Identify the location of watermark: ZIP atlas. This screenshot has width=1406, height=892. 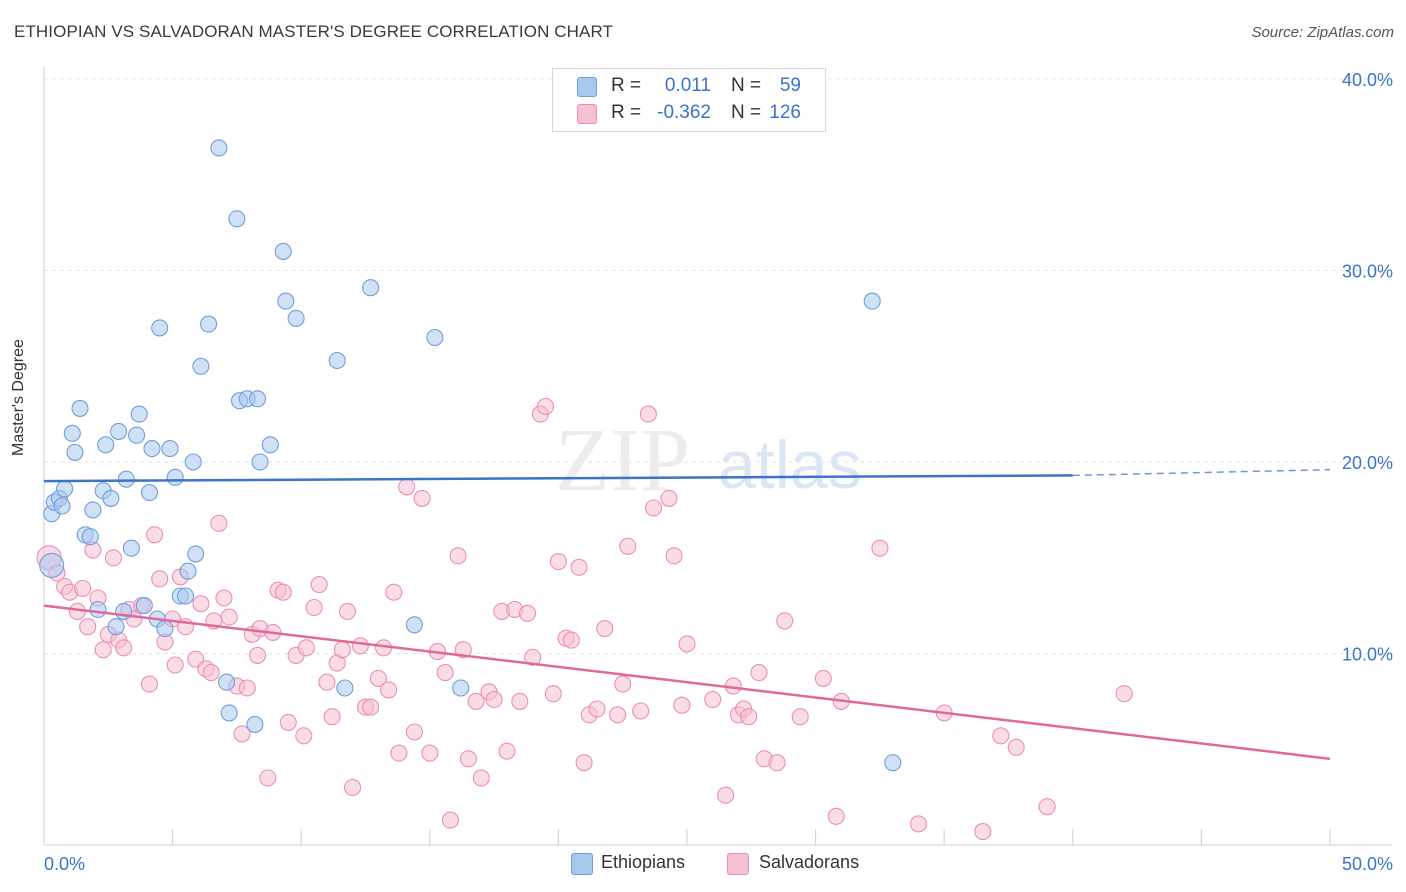
(708, 460).